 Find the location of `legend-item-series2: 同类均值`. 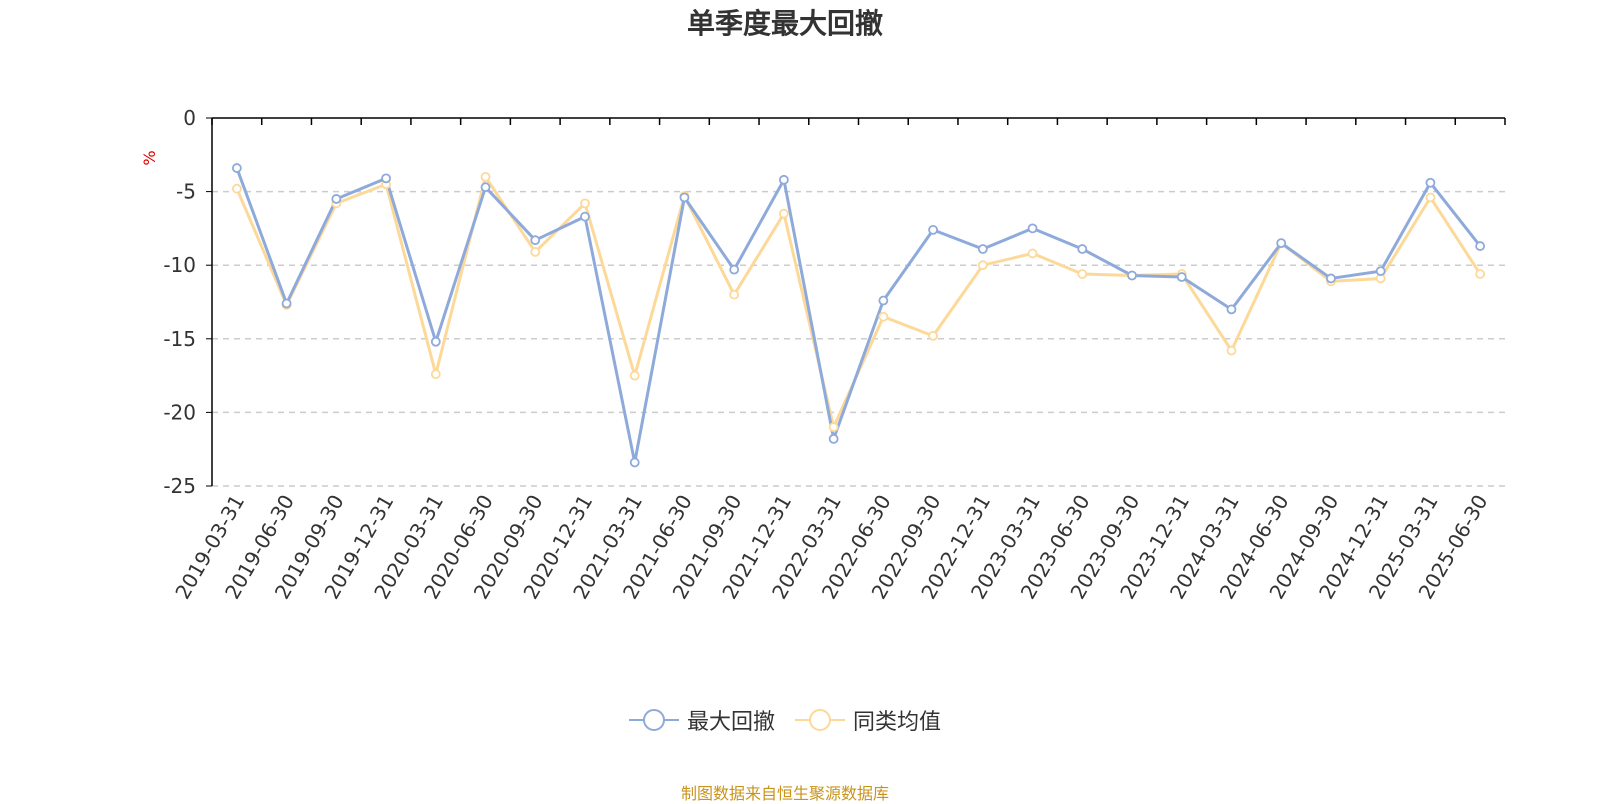

legend-item-series2: 同类均值 is located at coordinates (868, 720).